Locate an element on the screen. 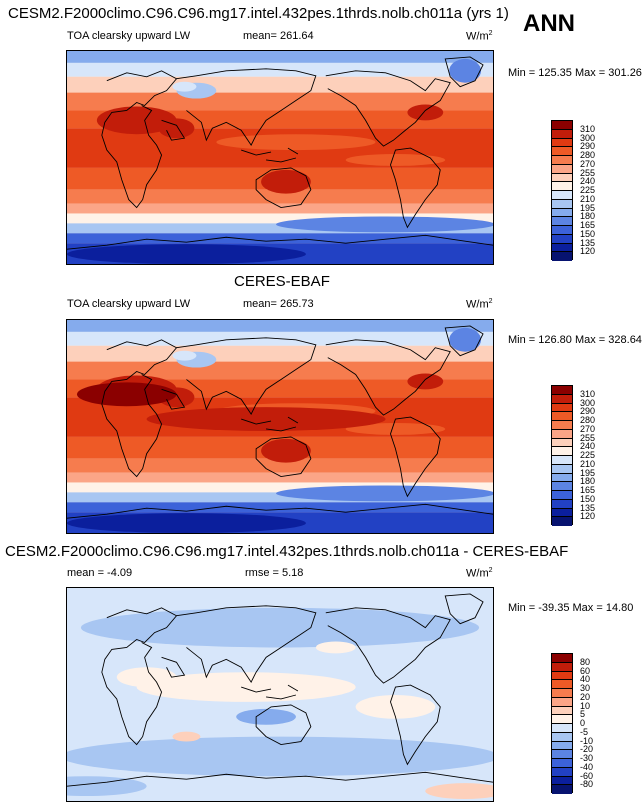 The image size is (643, 807). panel1-minmax: Min = 125.35 Max = 301.26 is located at coordinates (575, 73).